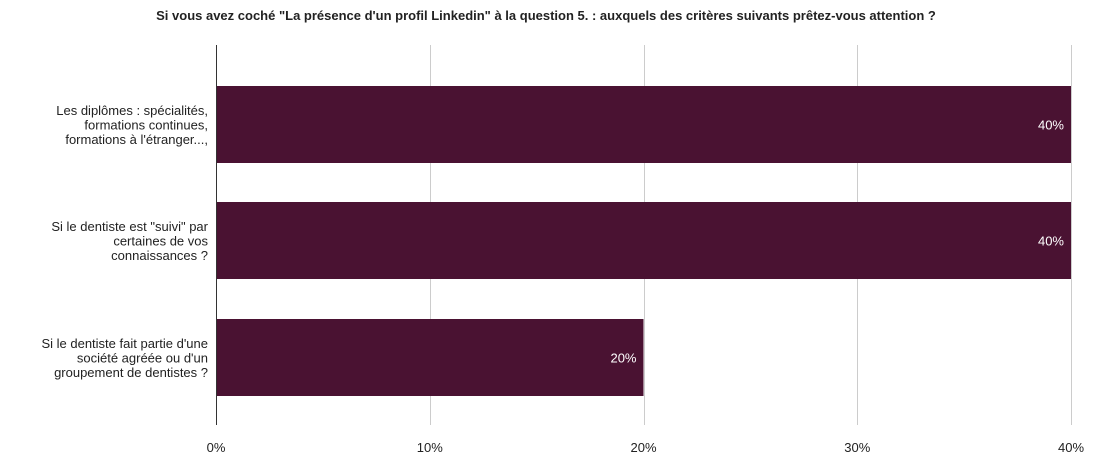  I want to click on x-tick-label-3: 30%, so click(857, 447).